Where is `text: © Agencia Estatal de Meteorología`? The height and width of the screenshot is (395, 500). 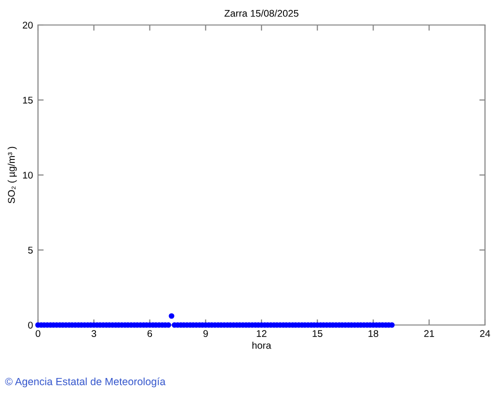 text: © Agencia Estatal de Meteorología is located at coordinates (85, 382).